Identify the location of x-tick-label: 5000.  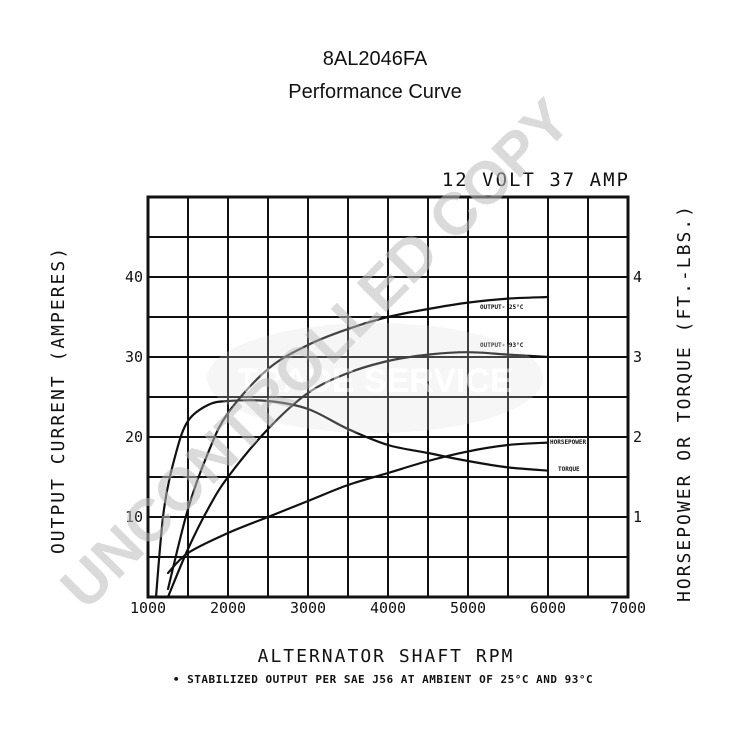
(468, 608).